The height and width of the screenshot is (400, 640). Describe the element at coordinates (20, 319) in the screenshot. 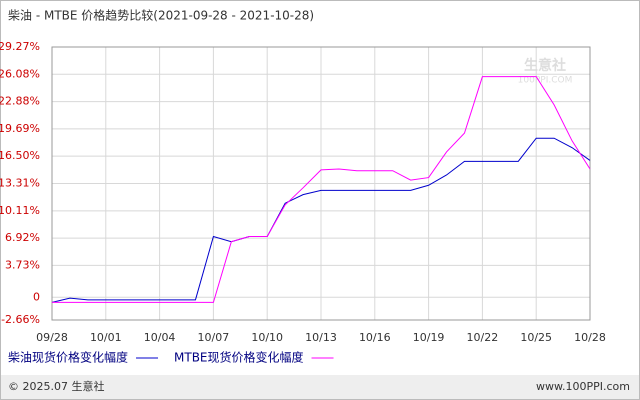

I see `y-tick-label: -2.66%` at that location.